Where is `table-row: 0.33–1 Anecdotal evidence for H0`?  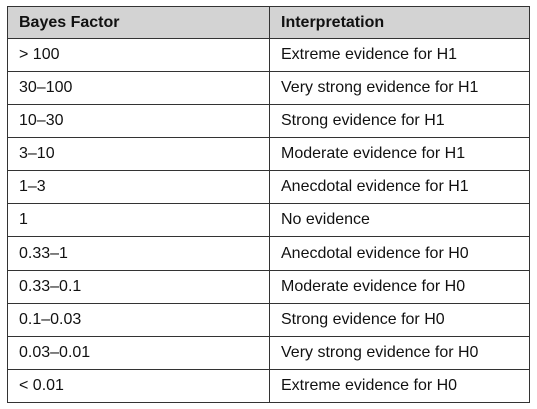
table-row: 0.33–1 Anecdotal evidence for H0 is located at coordinates (268, 253).